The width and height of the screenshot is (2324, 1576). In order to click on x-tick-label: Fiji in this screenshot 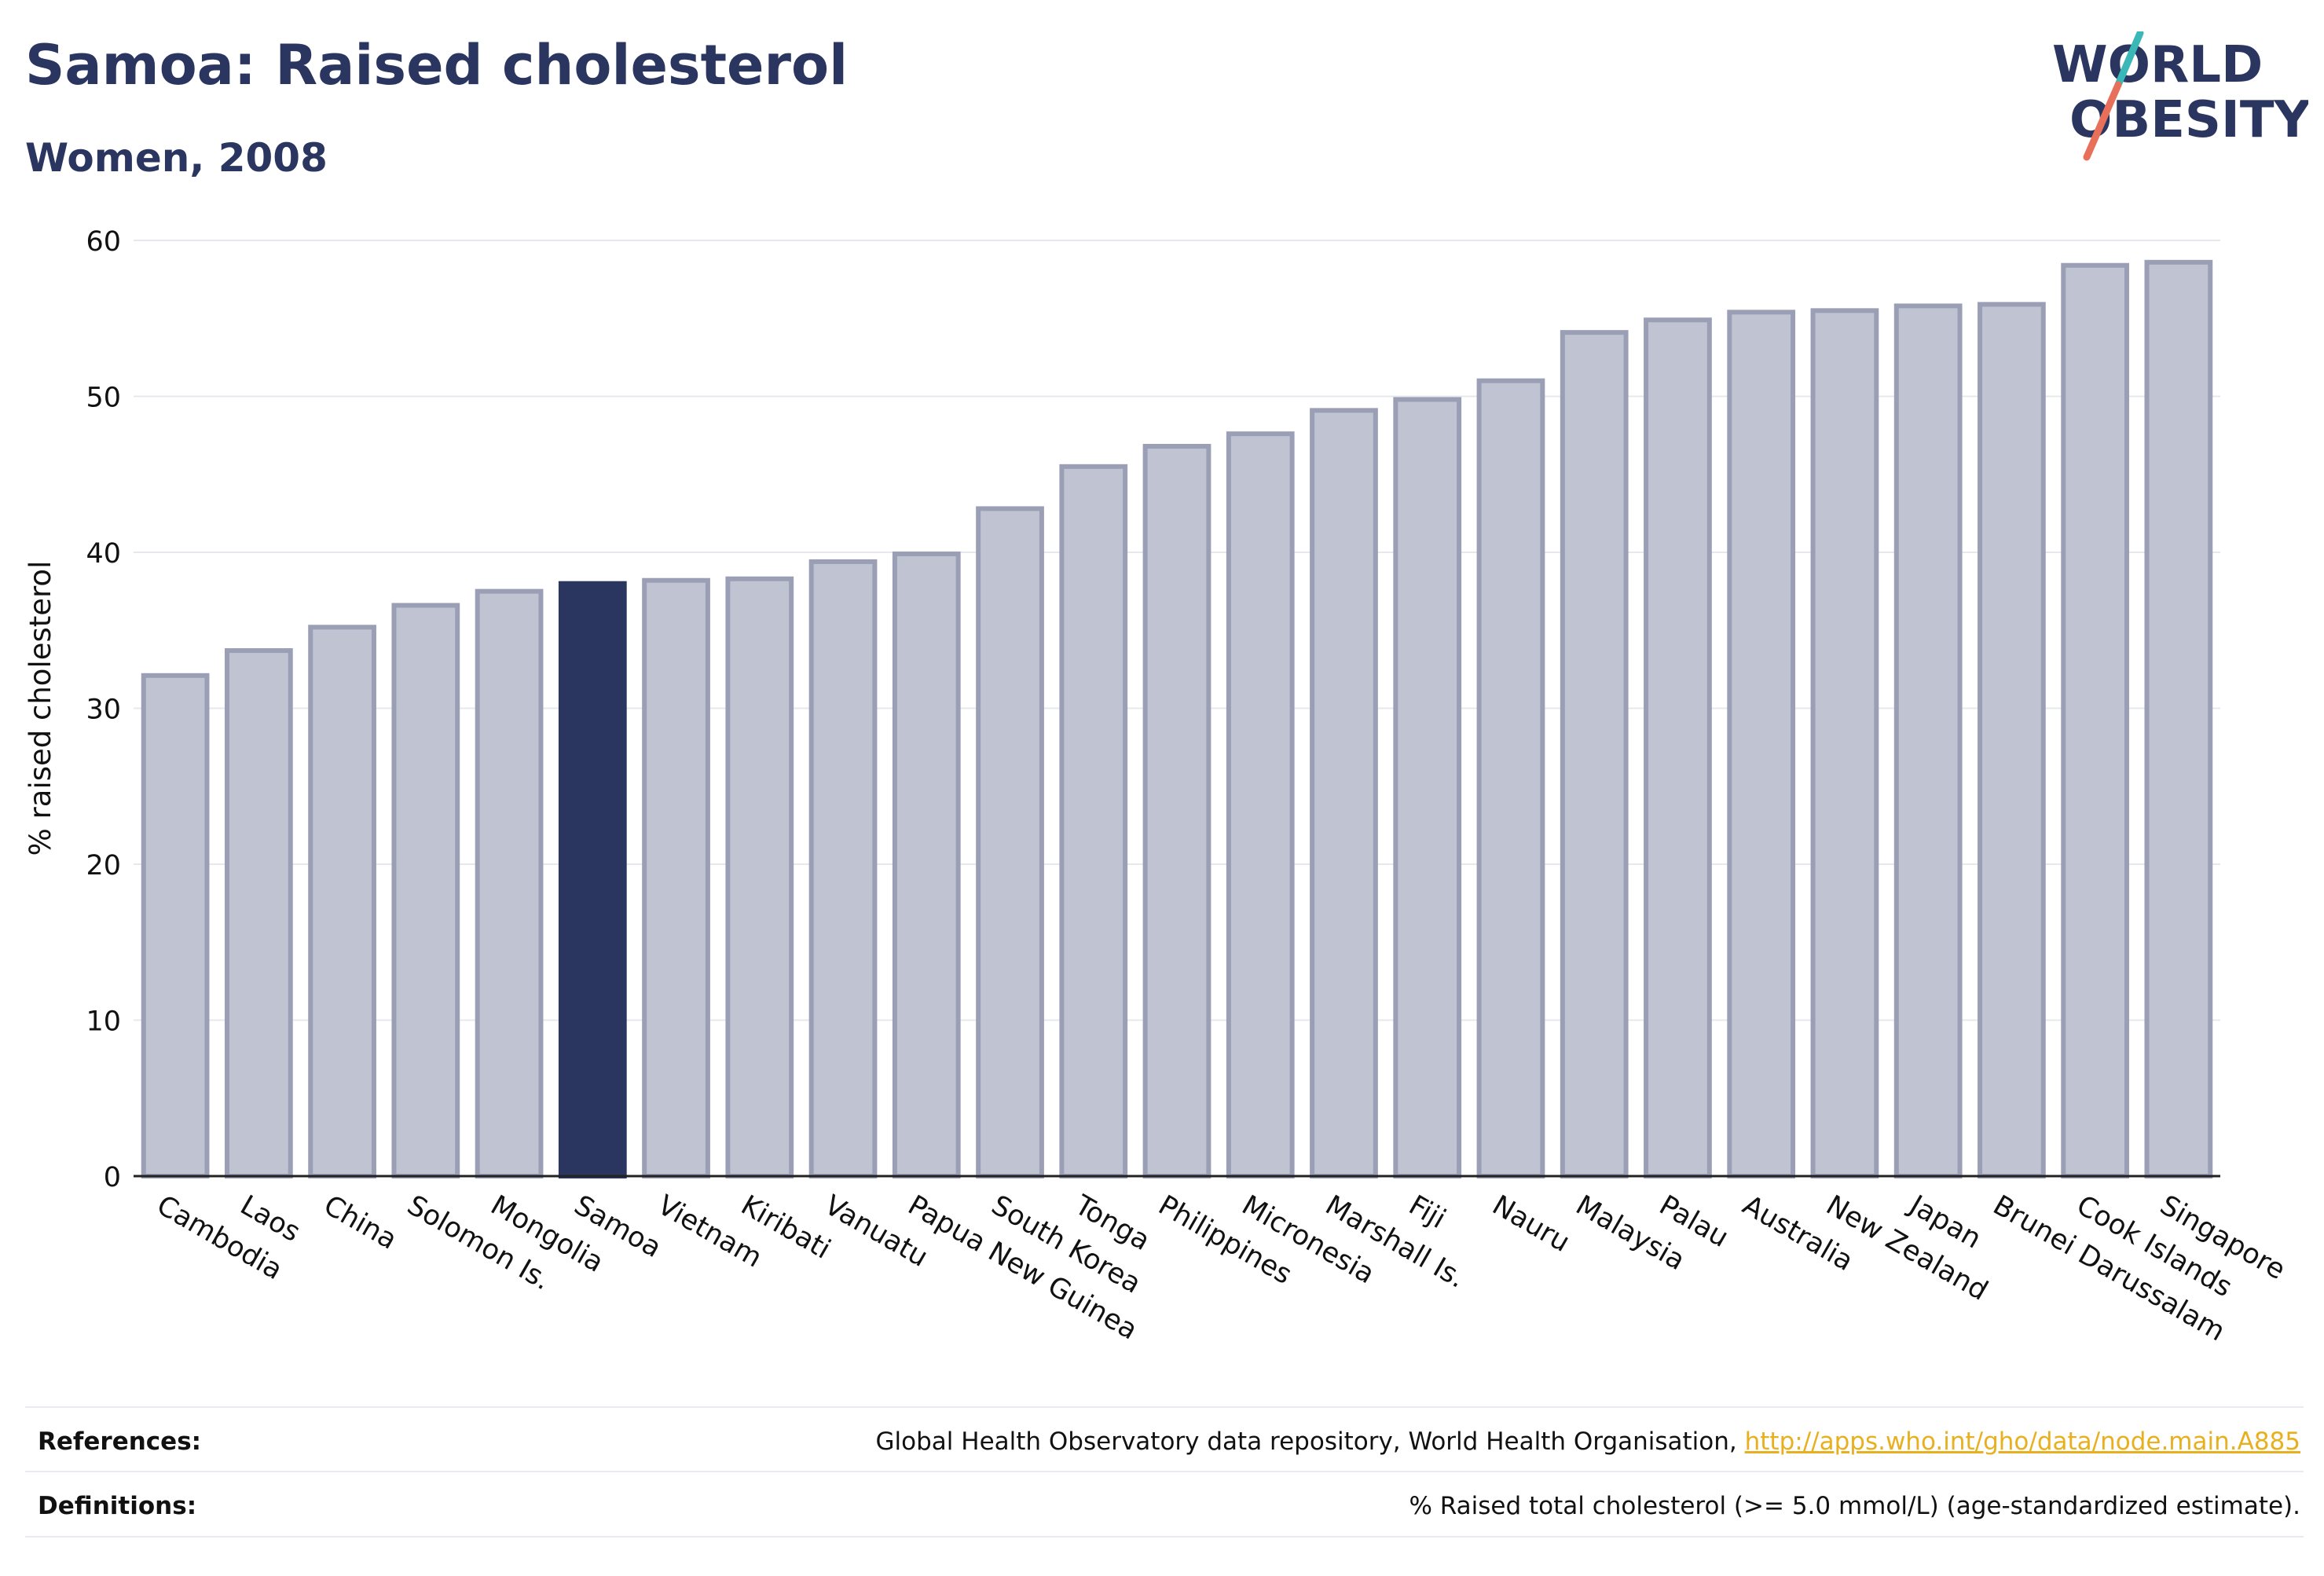, I will do `click(1427, 1212)`.